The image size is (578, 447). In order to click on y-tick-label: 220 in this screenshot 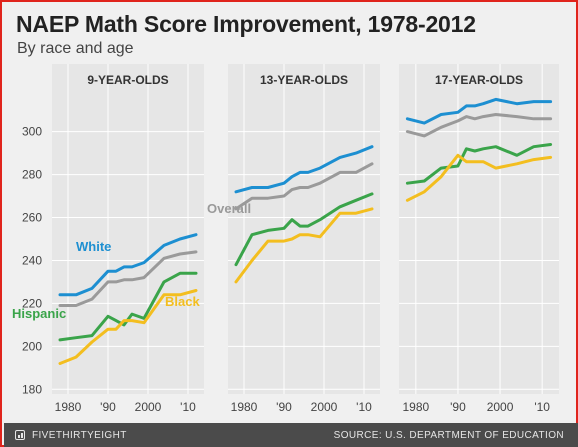, I will do `click(32, 303)`.